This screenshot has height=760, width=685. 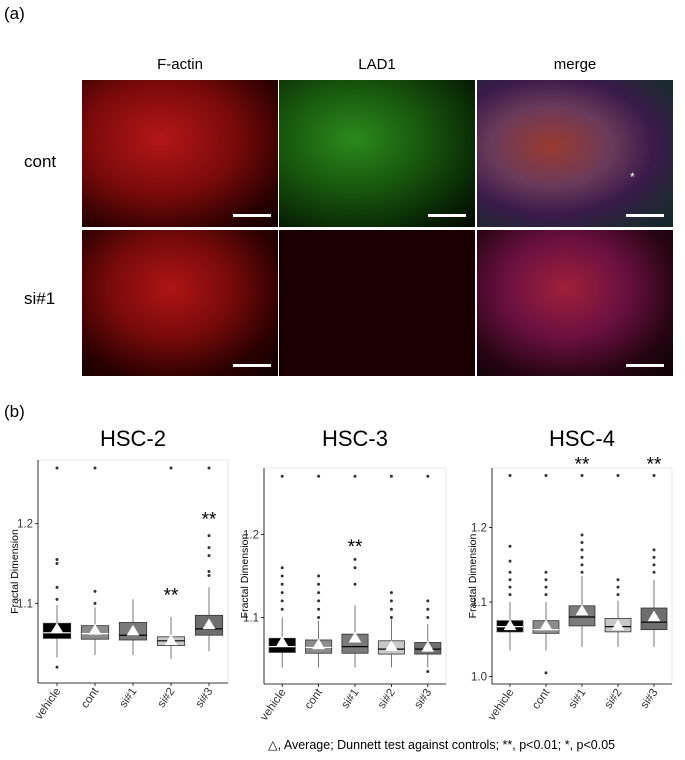 I want to click on significance-marker-0-4: **, so click(x=209, y=520).